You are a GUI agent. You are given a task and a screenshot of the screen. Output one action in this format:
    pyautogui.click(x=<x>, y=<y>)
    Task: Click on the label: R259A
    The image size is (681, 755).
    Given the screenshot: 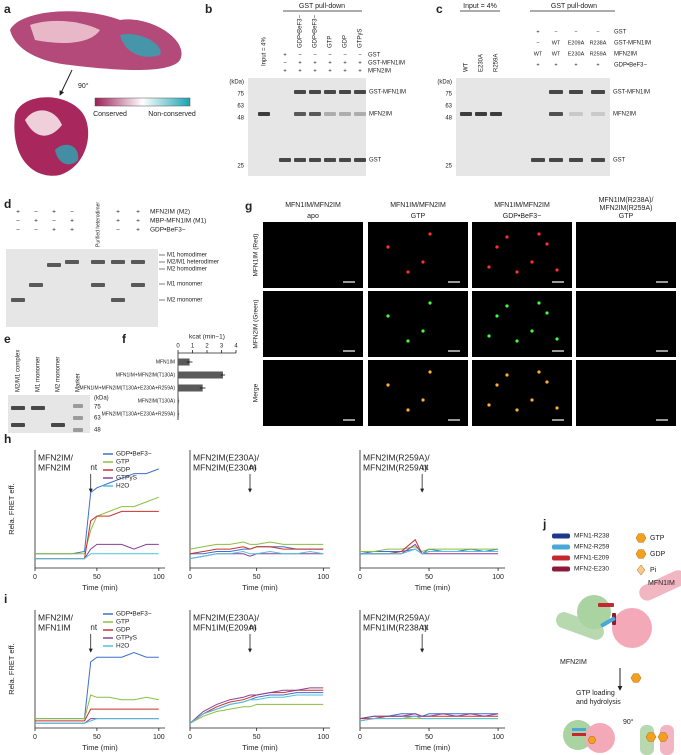 What is the action you would take?
    pyautogui.click(x=598, y=54)
    